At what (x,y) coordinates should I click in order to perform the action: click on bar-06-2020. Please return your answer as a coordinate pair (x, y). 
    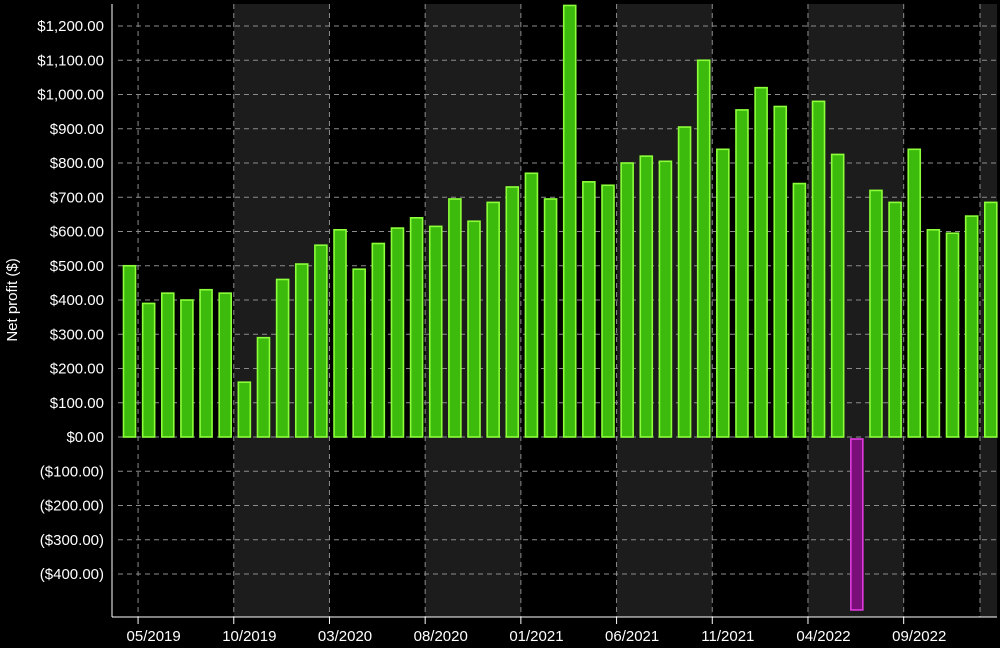
    Looking at the image, I should click on (397, 332).